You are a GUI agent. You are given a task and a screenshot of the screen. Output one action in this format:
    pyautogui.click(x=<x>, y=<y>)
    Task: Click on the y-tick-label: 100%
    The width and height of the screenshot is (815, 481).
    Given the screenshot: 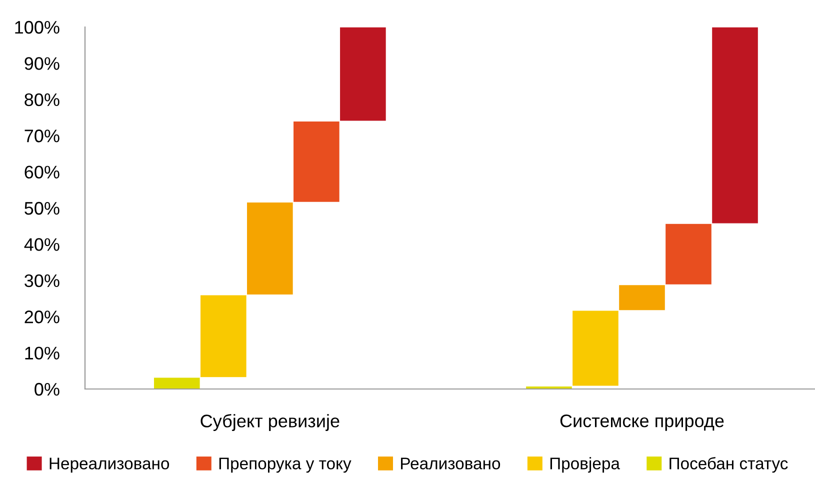 What is the action you would take?
    pyautogui.click(x=37, y=27)
    